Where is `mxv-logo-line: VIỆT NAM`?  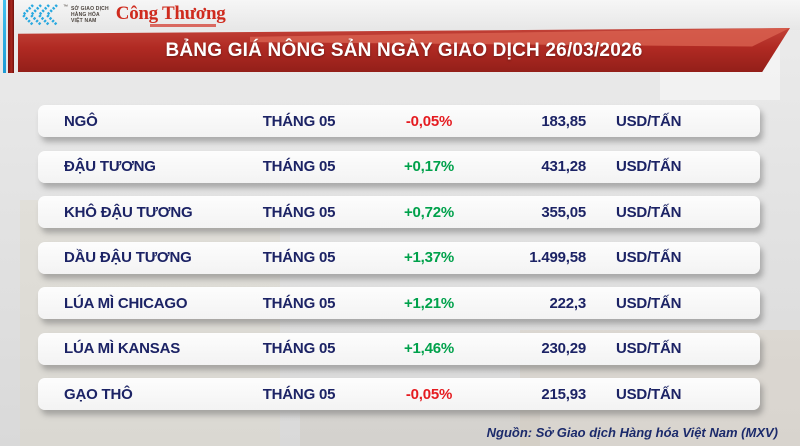 mxv-logo-line: VIỆT NAM is located at coordinates (84, 21).